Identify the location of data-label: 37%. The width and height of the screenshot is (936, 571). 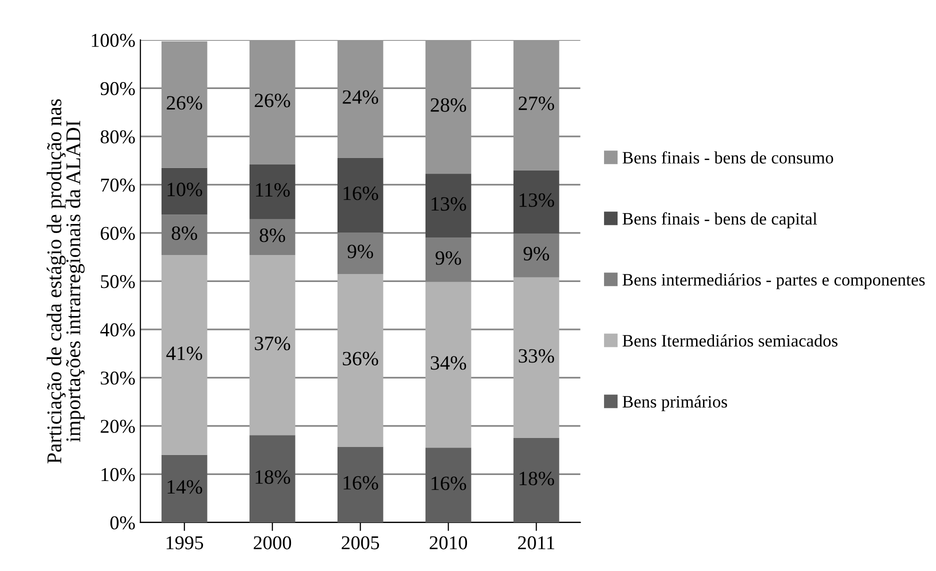
(272, 343).